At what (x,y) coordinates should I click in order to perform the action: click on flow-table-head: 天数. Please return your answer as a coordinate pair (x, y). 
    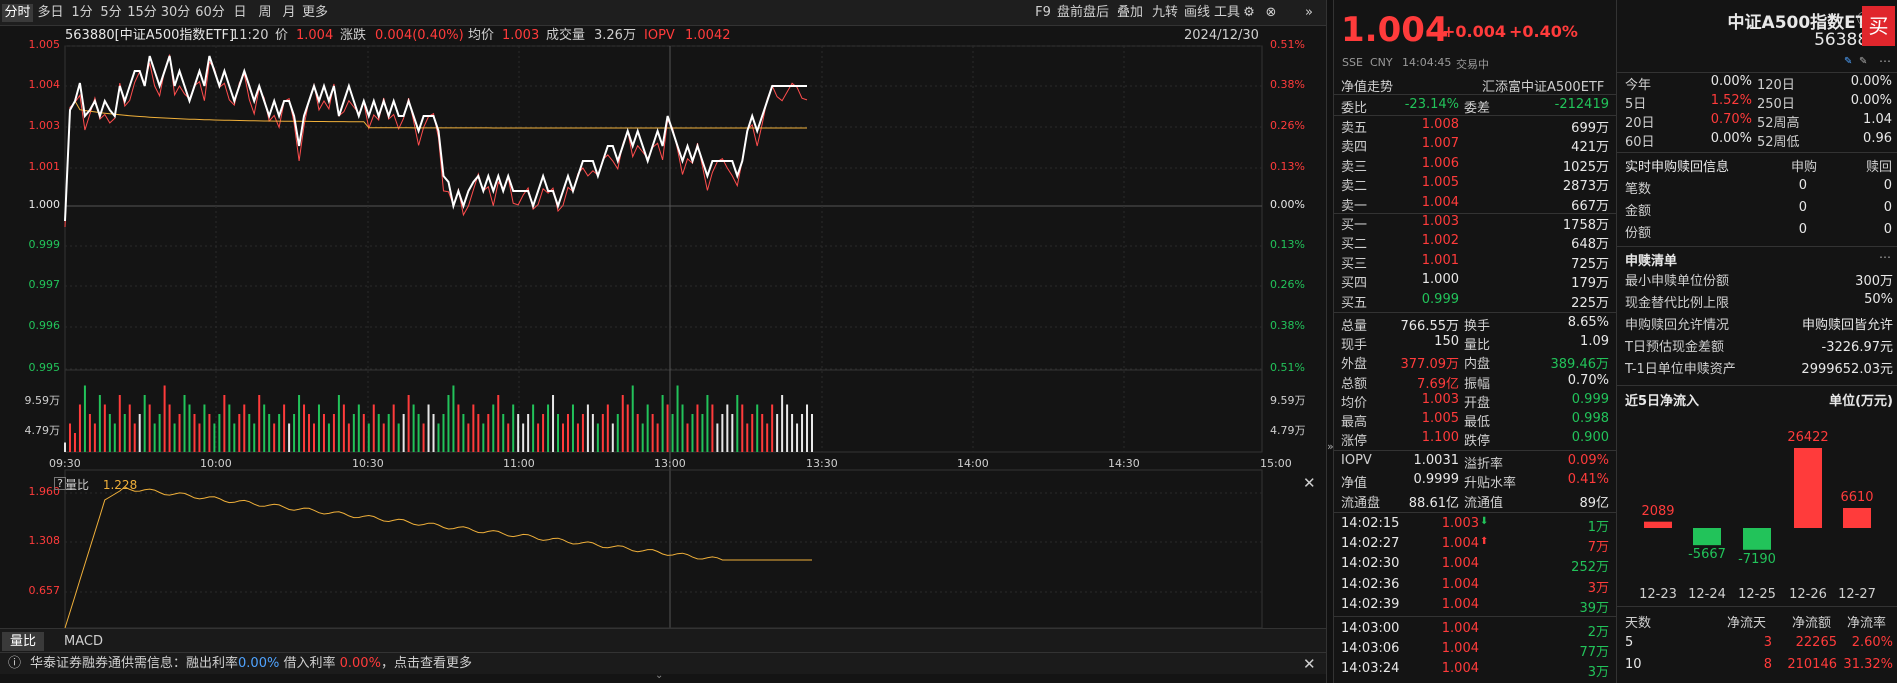
    Looking at the image, I should click on (1638, 623).